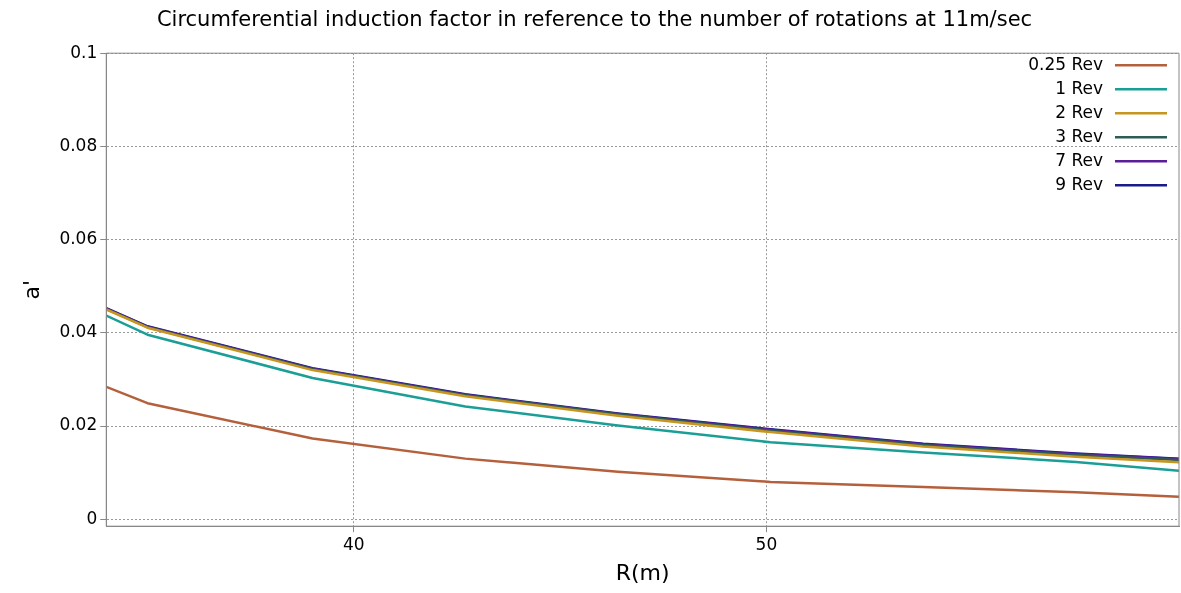 Image resolution: width=1181 pixels, height=593 pixels. I want to click on chart-title: Circumferential induction factor in reference to the number of rotations at 11m/sec, so click(594, 19).